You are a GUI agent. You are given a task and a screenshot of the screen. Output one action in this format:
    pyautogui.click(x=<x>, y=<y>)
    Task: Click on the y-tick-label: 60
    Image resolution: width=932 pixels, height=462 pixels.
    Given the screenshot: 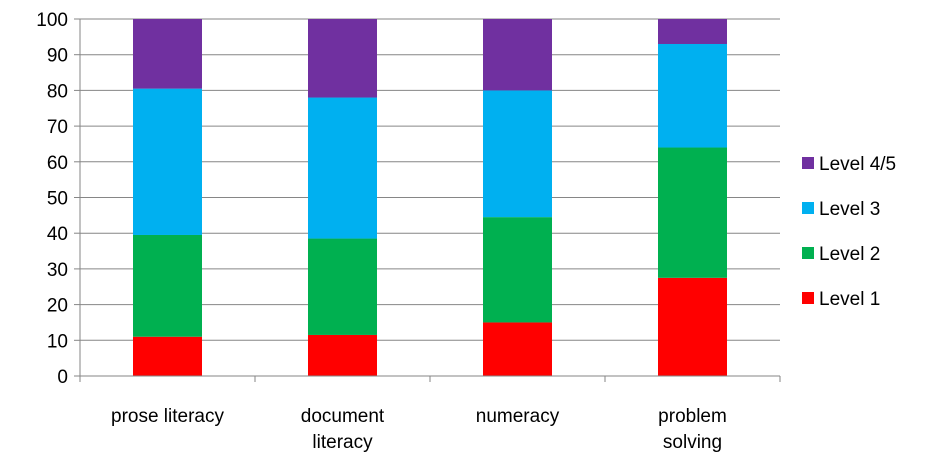 What is the action you would take?
    pyautogui.click(x=57, y=163)
    